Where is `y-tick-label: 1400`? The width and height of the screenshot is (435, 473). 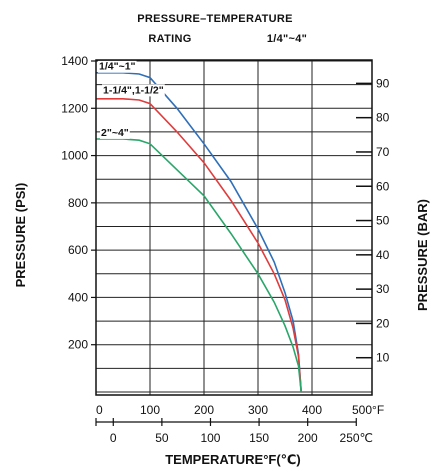
y-tick-label: 1400 is located at coordinates (74, 61).